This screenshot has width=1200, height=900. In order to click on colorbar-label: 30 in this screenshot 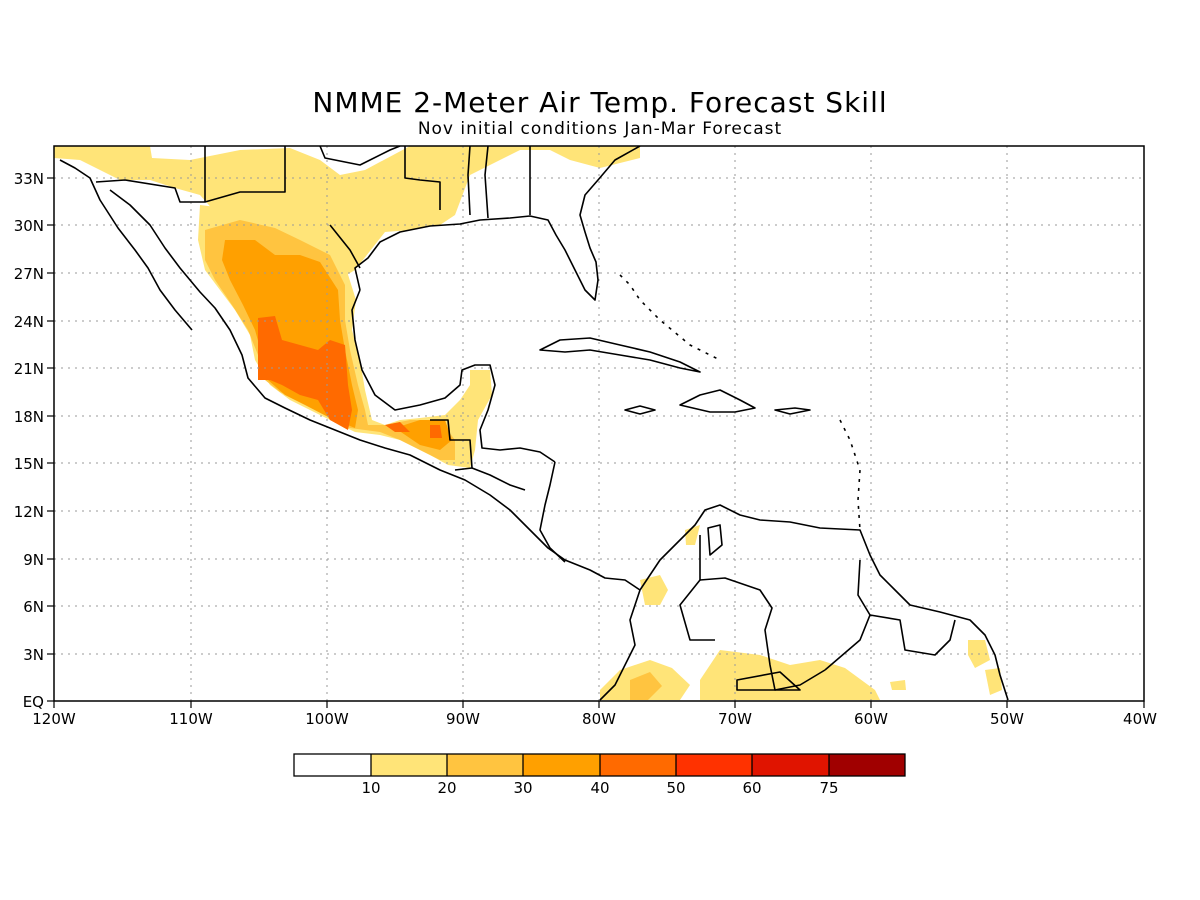, I will do `click(522, 788)`.